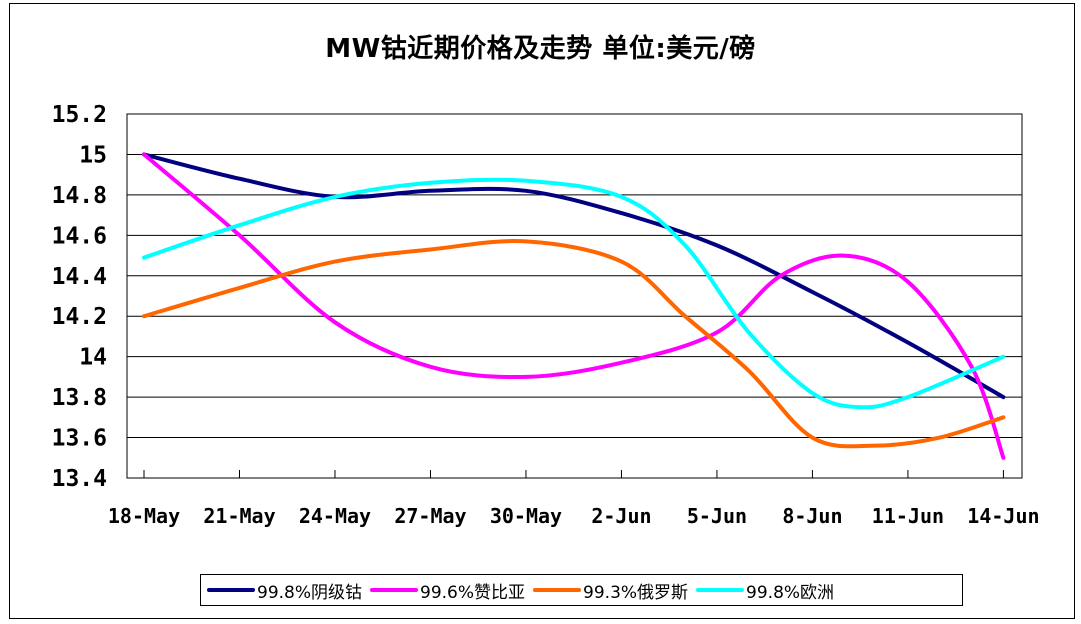 This screenshot has width=1081, height=624. Describe the element at coordinates (636, 592) in the screenshot. I see `legend-label: 99.3%俄罗斯` at that location.